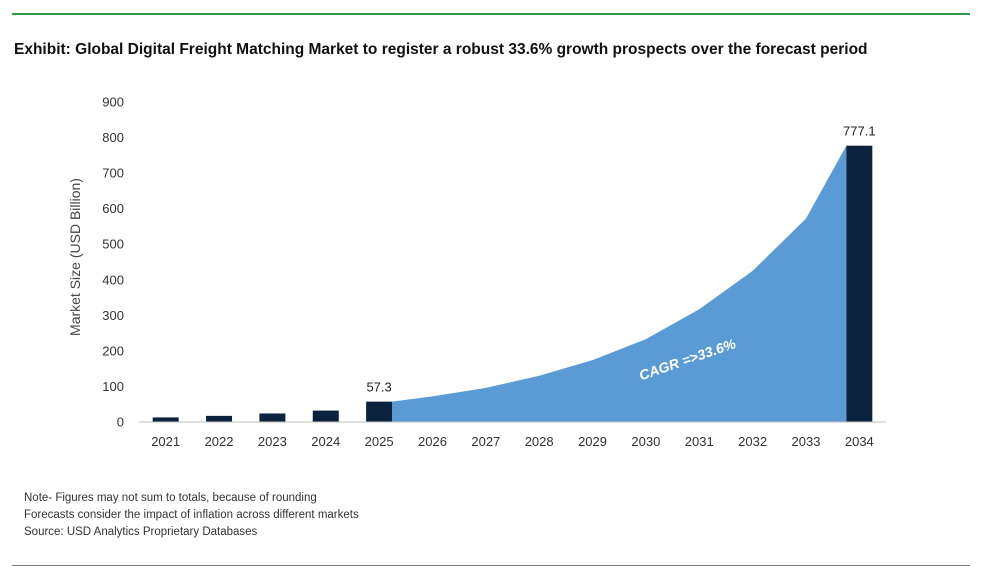  What do you see at coordinates (165, 419) in the screenshot?
I see `bar-2021` at bounding box center [165, 419].